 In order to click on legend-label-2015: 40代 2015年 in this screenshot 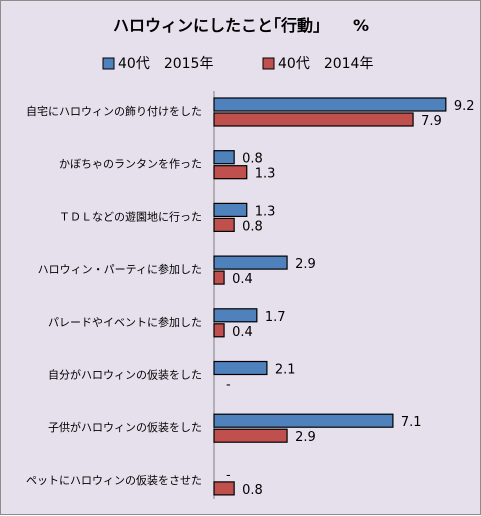, I will do `click(165, 64)`.